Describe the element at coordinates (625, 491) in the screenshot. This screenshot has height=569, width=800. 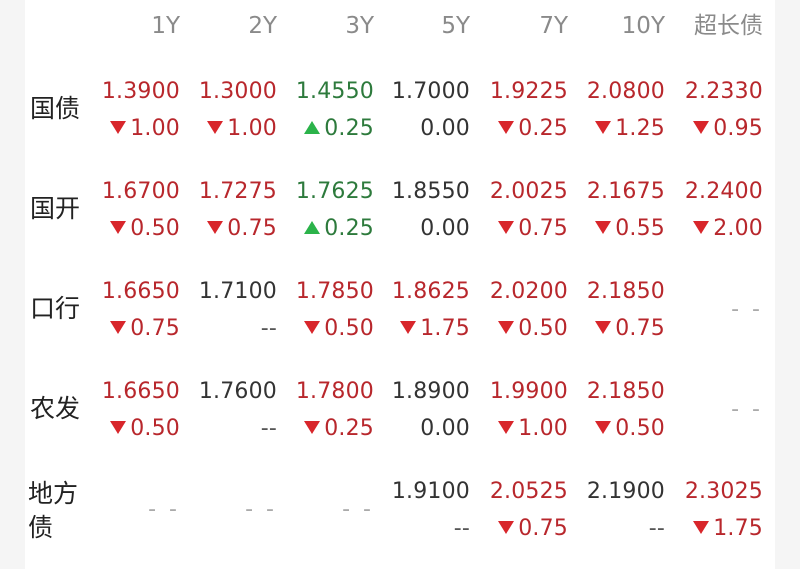
I see `yield-value: 2.1900` at that location.